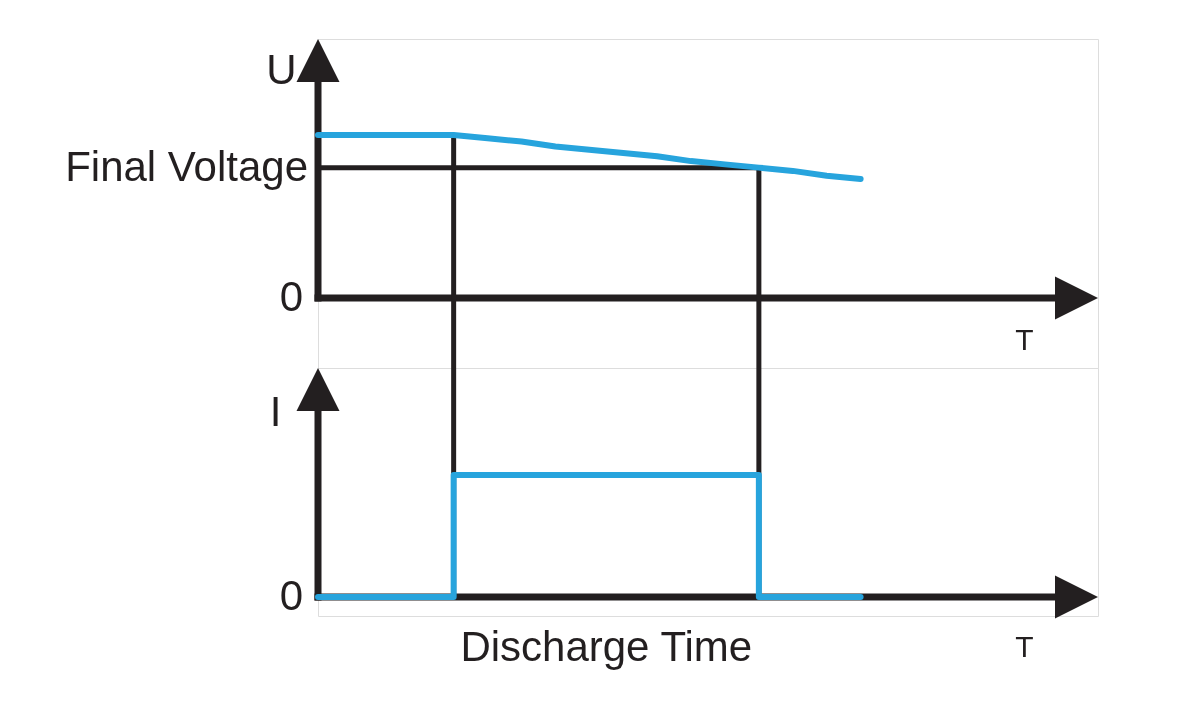 Image resolution: width=1198 pixels, height=719 pixels. Describe the element at coordinates (275, 411) in the screenshot. I see `y-axis-title: I` at that location.